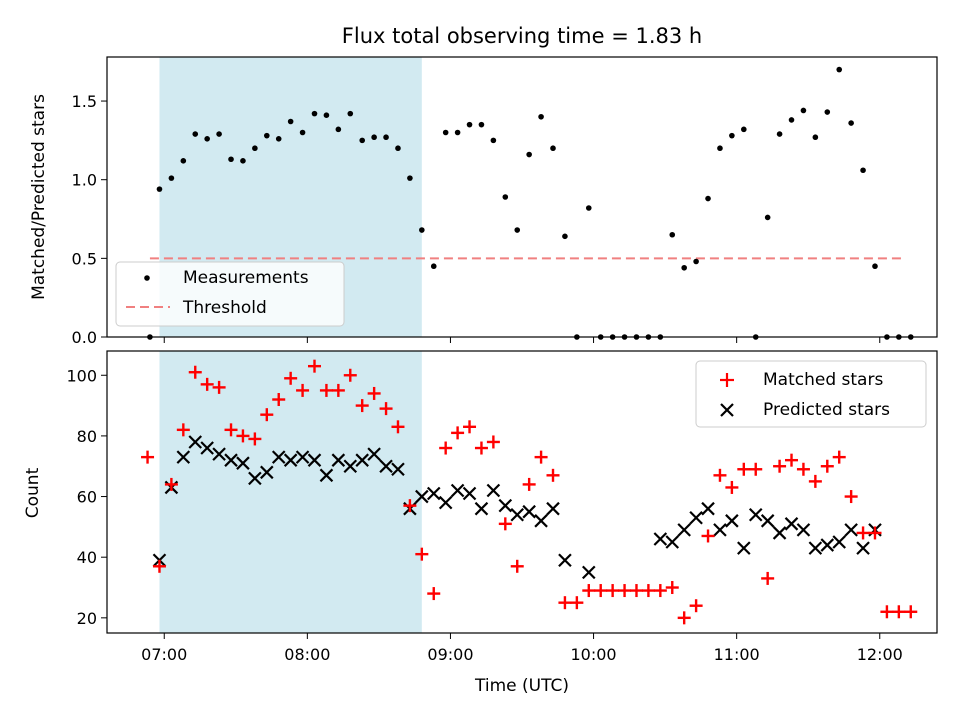  Describe the element at coordinates (450, 654) in the screenshot. I see `x-tick-label: 09:00` at that location.